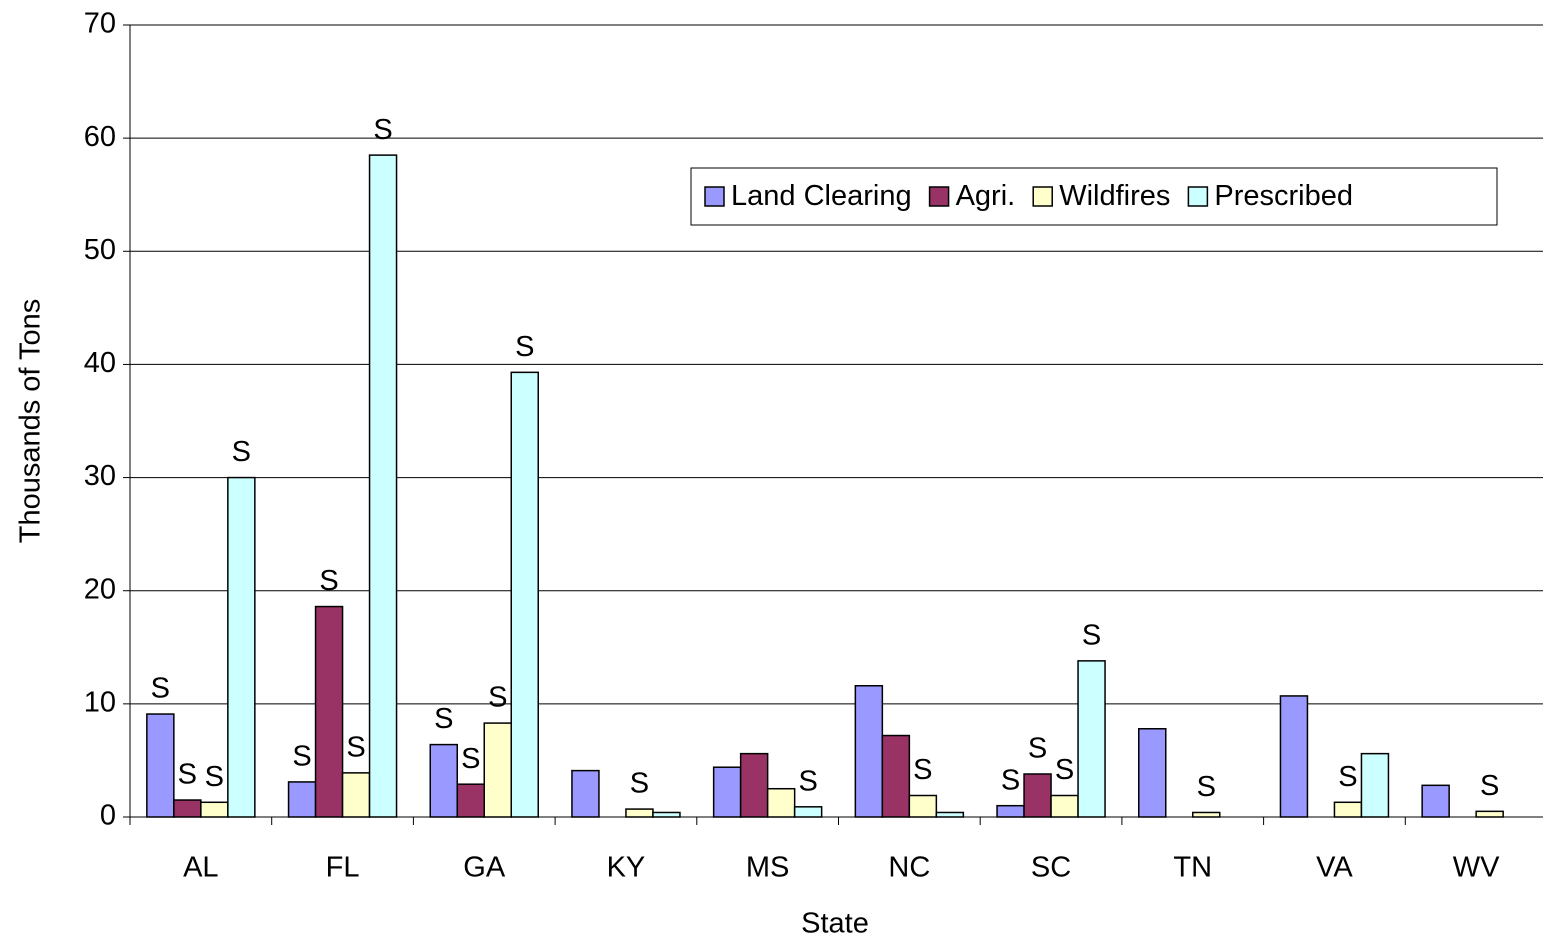 Image resolution: width=1543 pixels, height=940 pixels. Describe the element at coordinates (1476, 868) in the screenshot. I see `x-tick-label: WV` at that location.